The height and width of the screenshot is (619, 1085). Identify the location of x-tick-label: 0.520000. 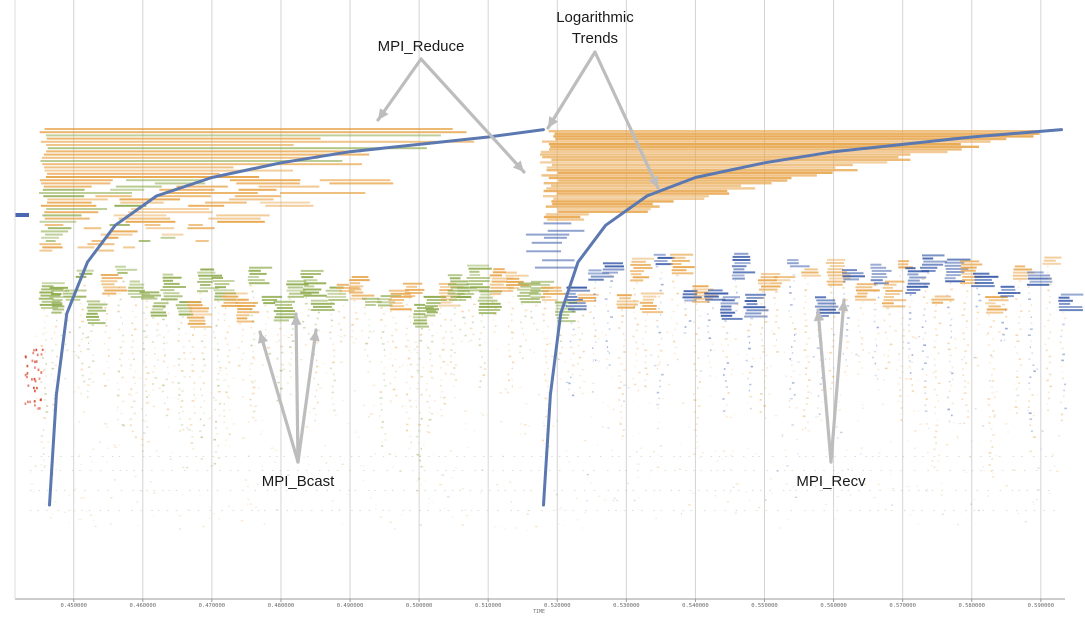
(557, 606).